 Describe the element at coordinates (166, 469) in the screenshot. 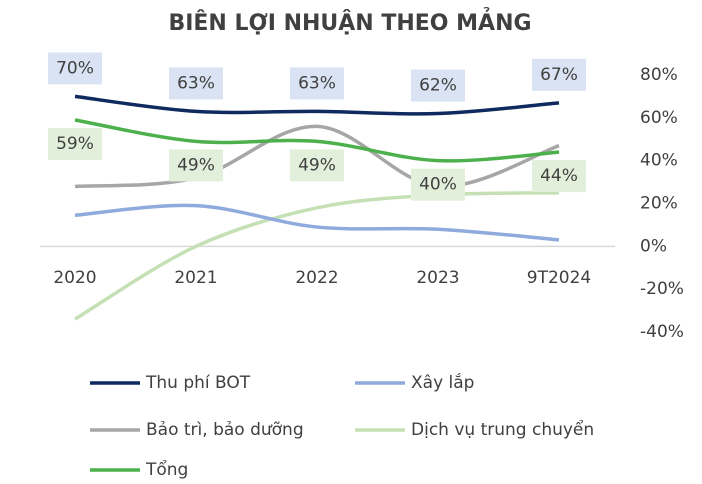

I see `legend-label: Tổng` at that location.